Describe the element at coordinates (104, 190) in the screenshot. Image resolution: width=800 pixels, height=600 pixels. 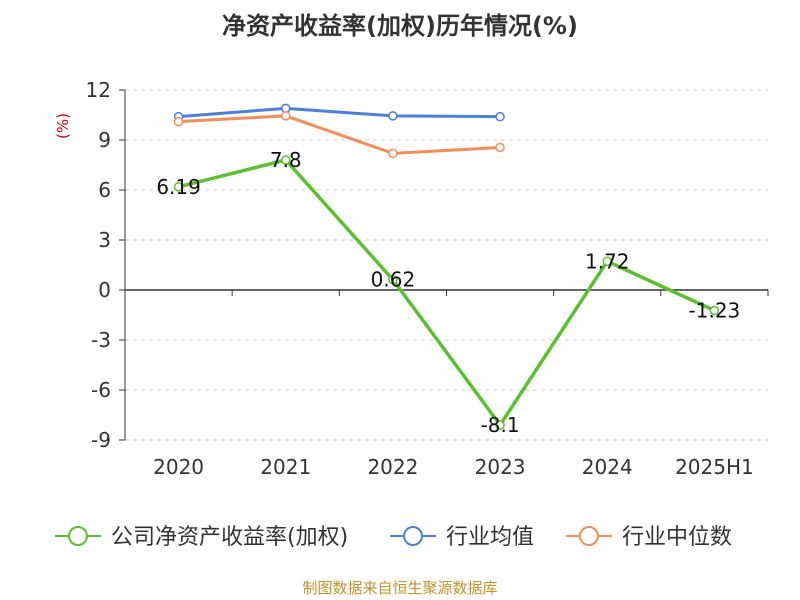
I see `y-tick-label: 6` at that location.